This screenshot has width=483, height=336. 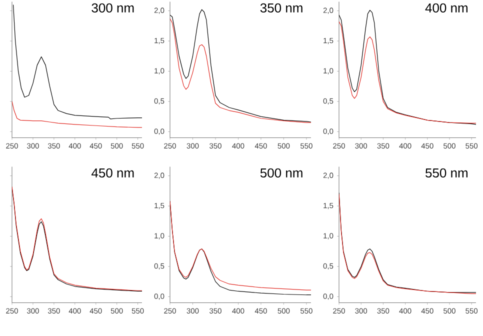 I want to click on chart-title: 350 nm, so click(x=281, y=8).